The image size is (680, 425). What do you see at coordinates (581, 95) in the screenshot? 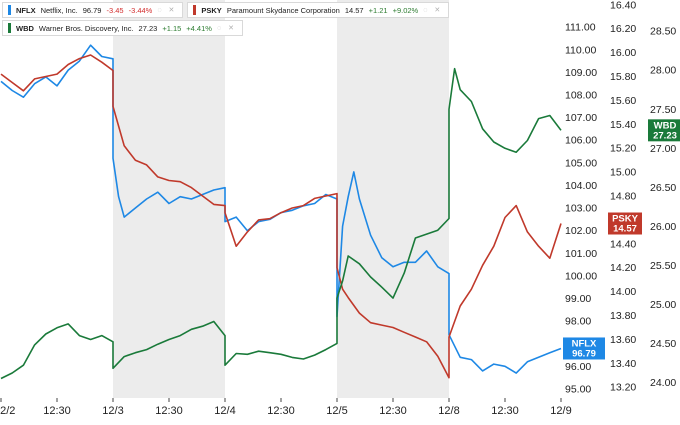
I see `nflx-tick-label: 108.00` at bounding box center [581, 95].